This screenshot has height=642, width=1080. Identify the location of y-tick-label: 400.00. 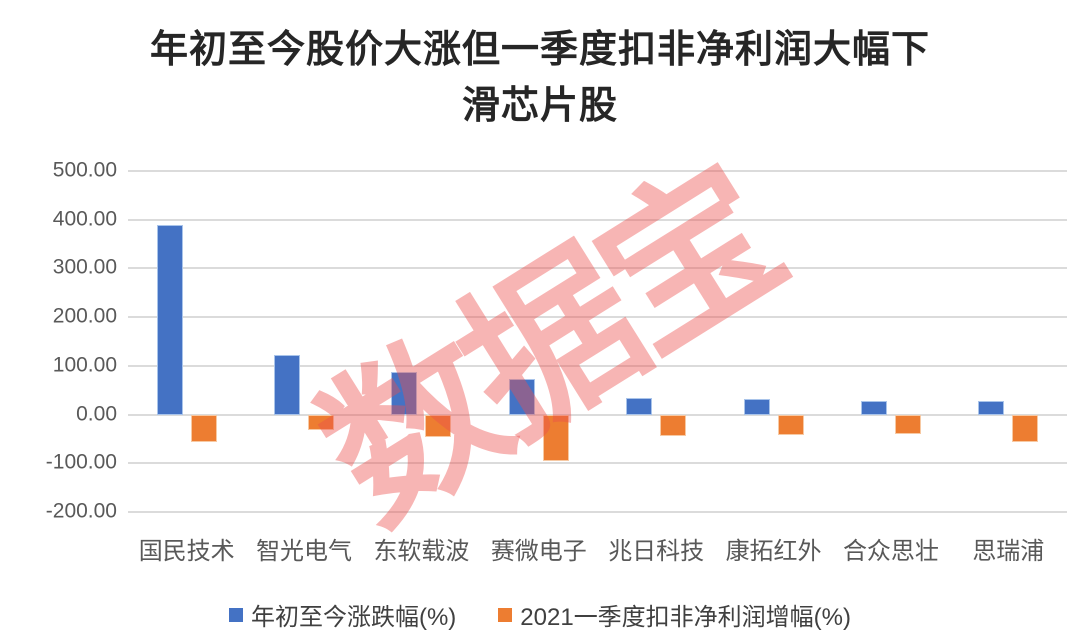
(84, 219).